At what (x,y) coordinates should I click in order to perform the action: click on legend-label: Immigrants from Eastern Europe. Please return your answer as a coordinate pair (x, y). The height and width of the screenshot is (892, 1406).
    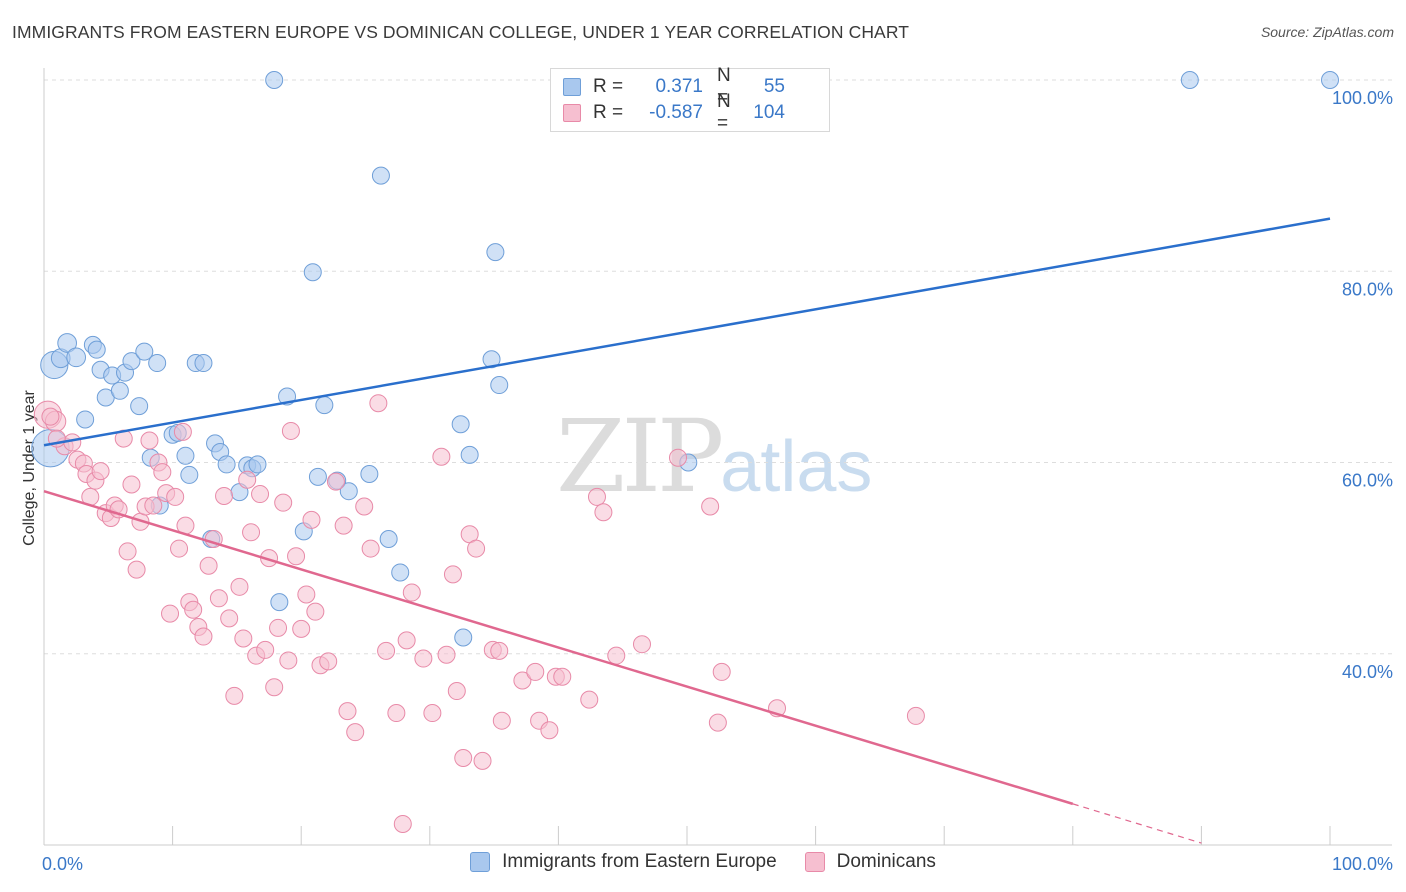
    Looking at the image, I should click on (639, 861).